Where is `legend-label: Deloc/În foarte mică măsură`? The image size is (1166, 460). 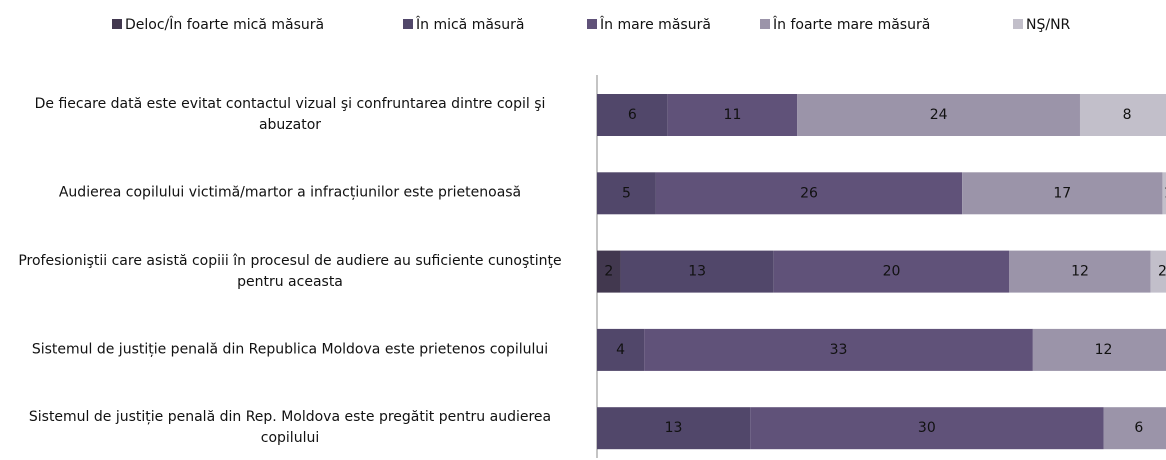
legend-label: Deloc/În foarte mică măsură is located at coordinates (224, 24).